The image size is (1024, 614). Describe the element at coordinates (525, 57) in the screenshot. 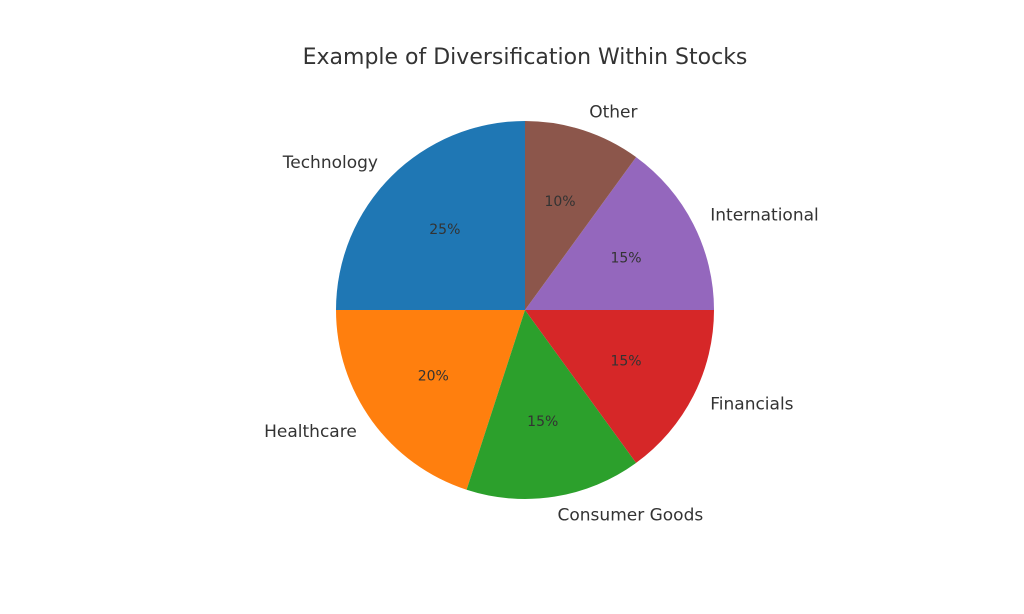

I see `chart-title: Example of Diversification Within Stocks` at that location.